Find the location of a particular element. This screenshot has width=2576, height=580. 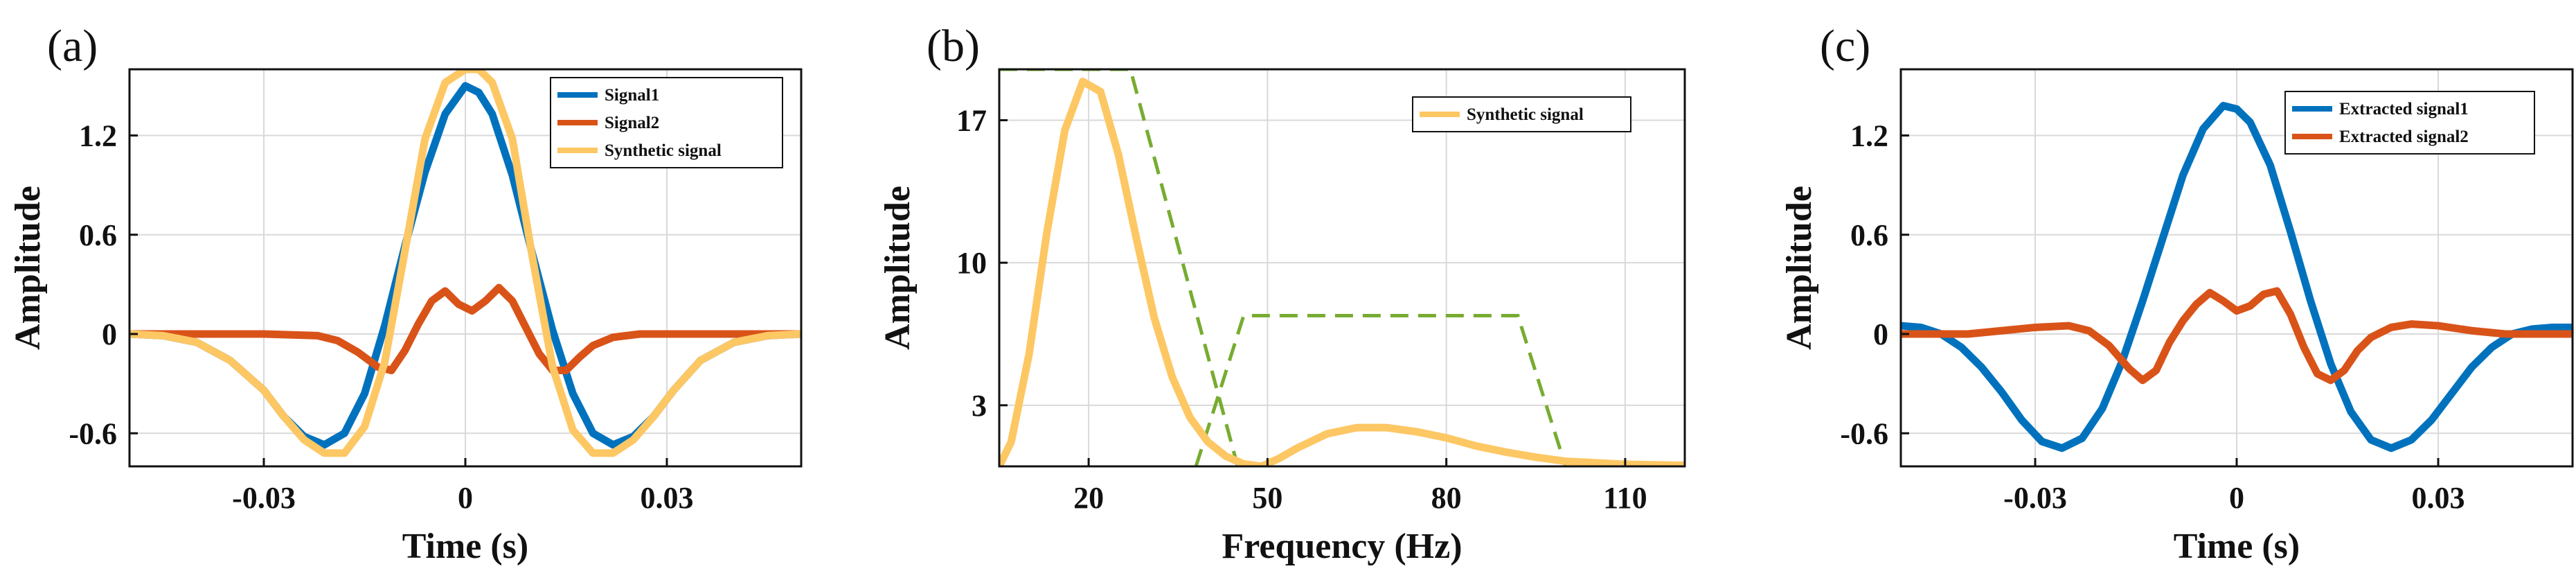

series-line-extracted-signal2 is located at coordinates (2237, 336).